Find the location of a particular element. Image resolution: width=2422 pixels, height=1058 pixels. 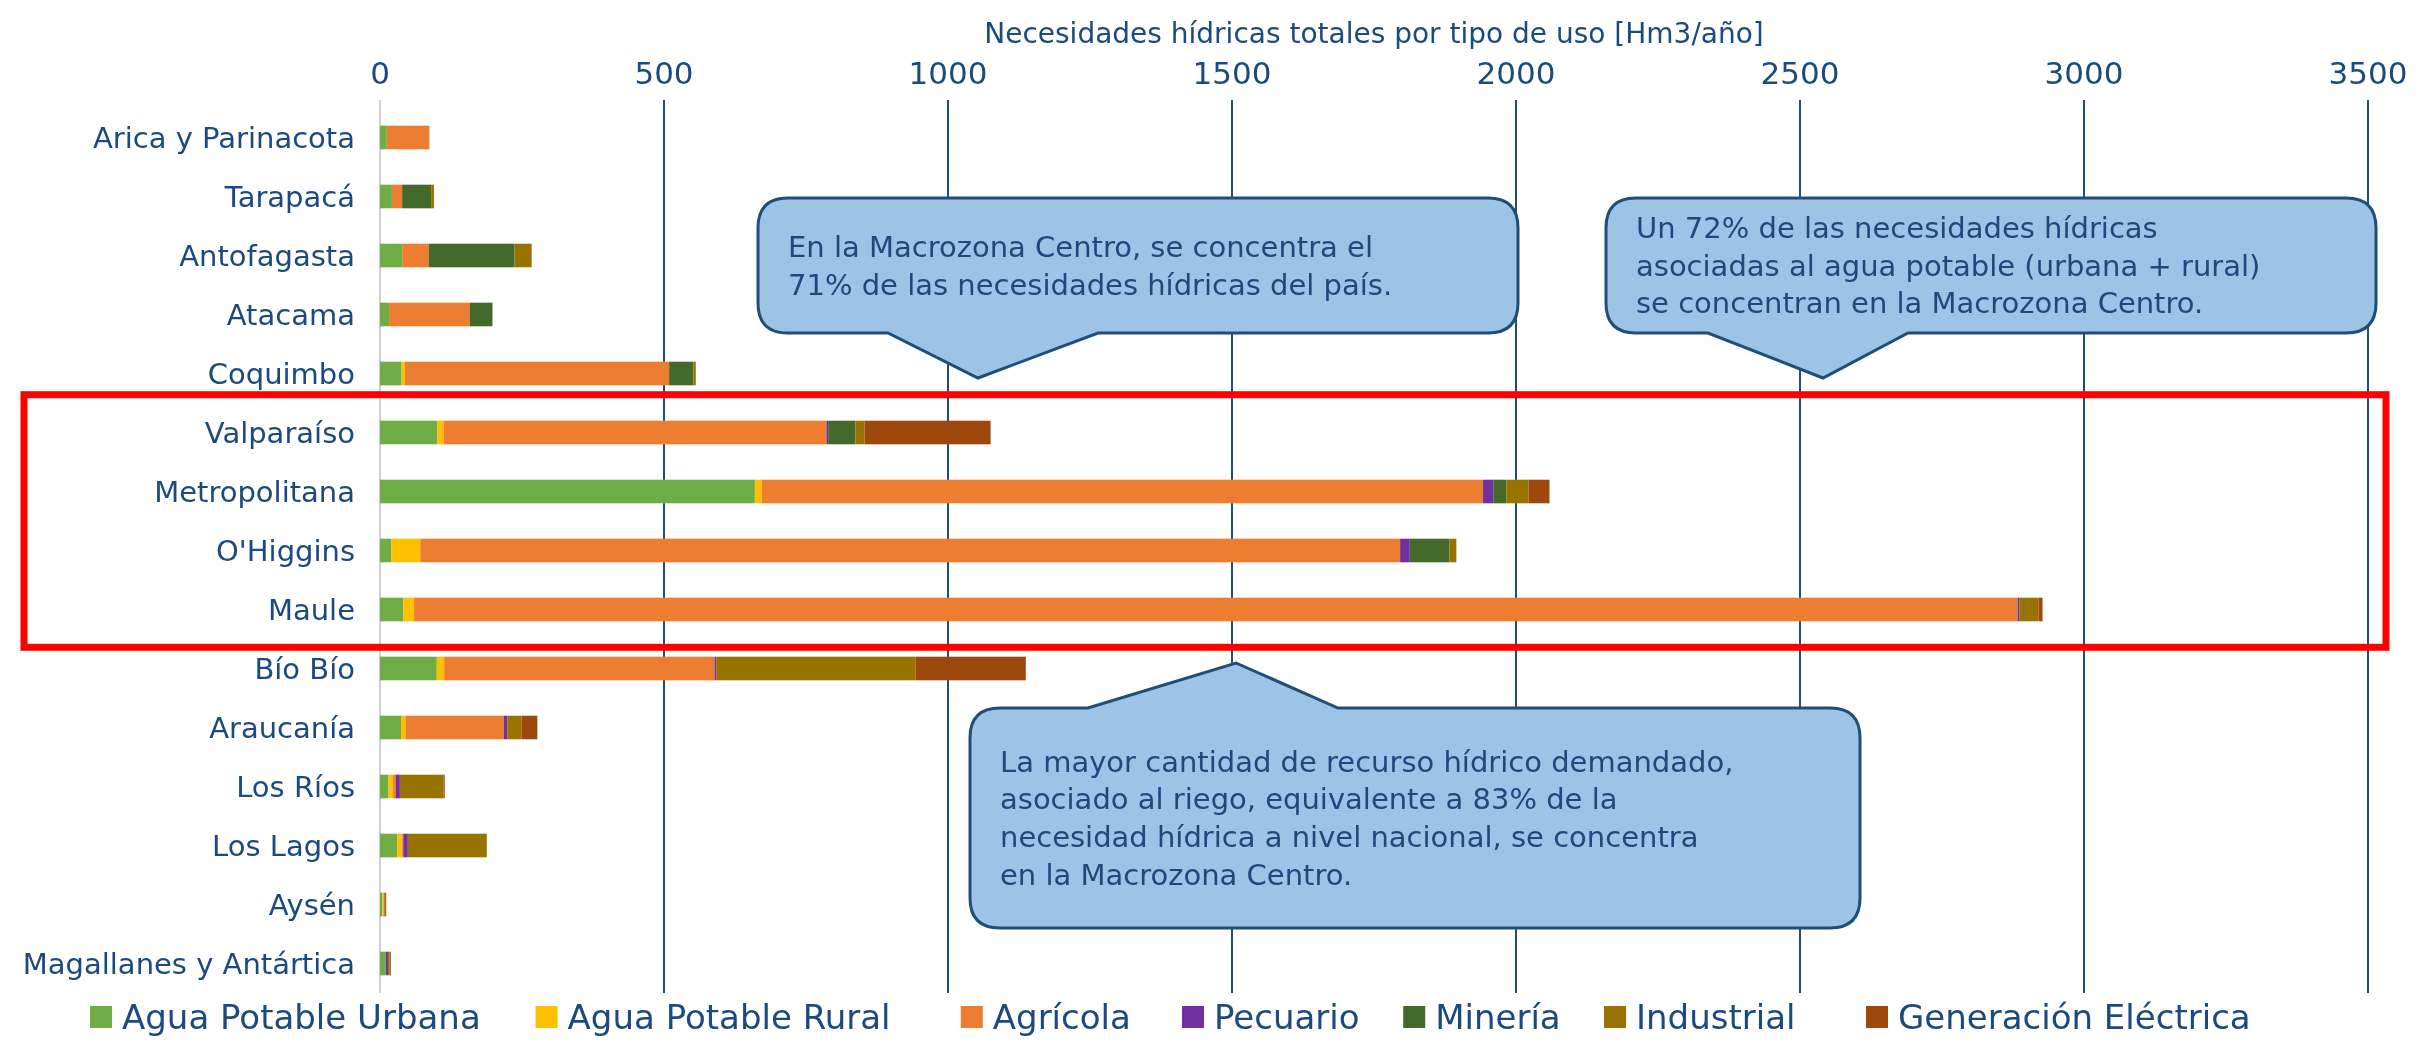

x-axis-title: Necesidades hídricas totales por tipo de uso [Hm3/año] is located at coordinates (1374, 33).